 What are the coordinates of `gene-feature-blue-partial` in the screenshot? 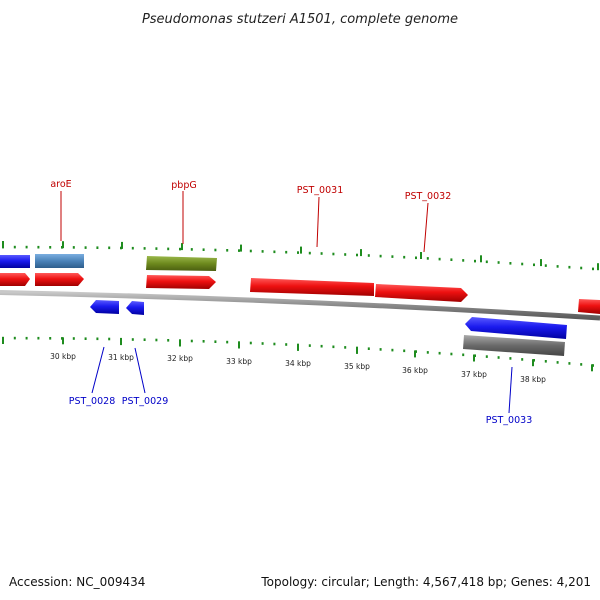 It's located at (15, 261).